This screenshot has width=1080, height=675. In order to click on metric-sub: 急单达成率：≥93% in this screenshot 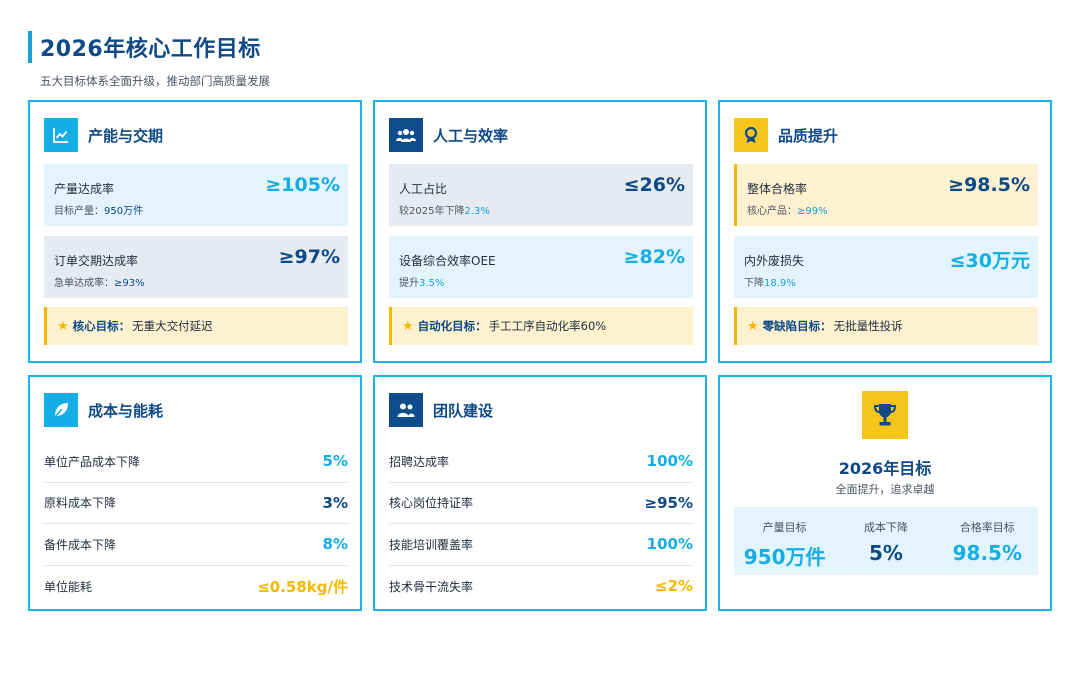, I will do `click(99, 283)`.